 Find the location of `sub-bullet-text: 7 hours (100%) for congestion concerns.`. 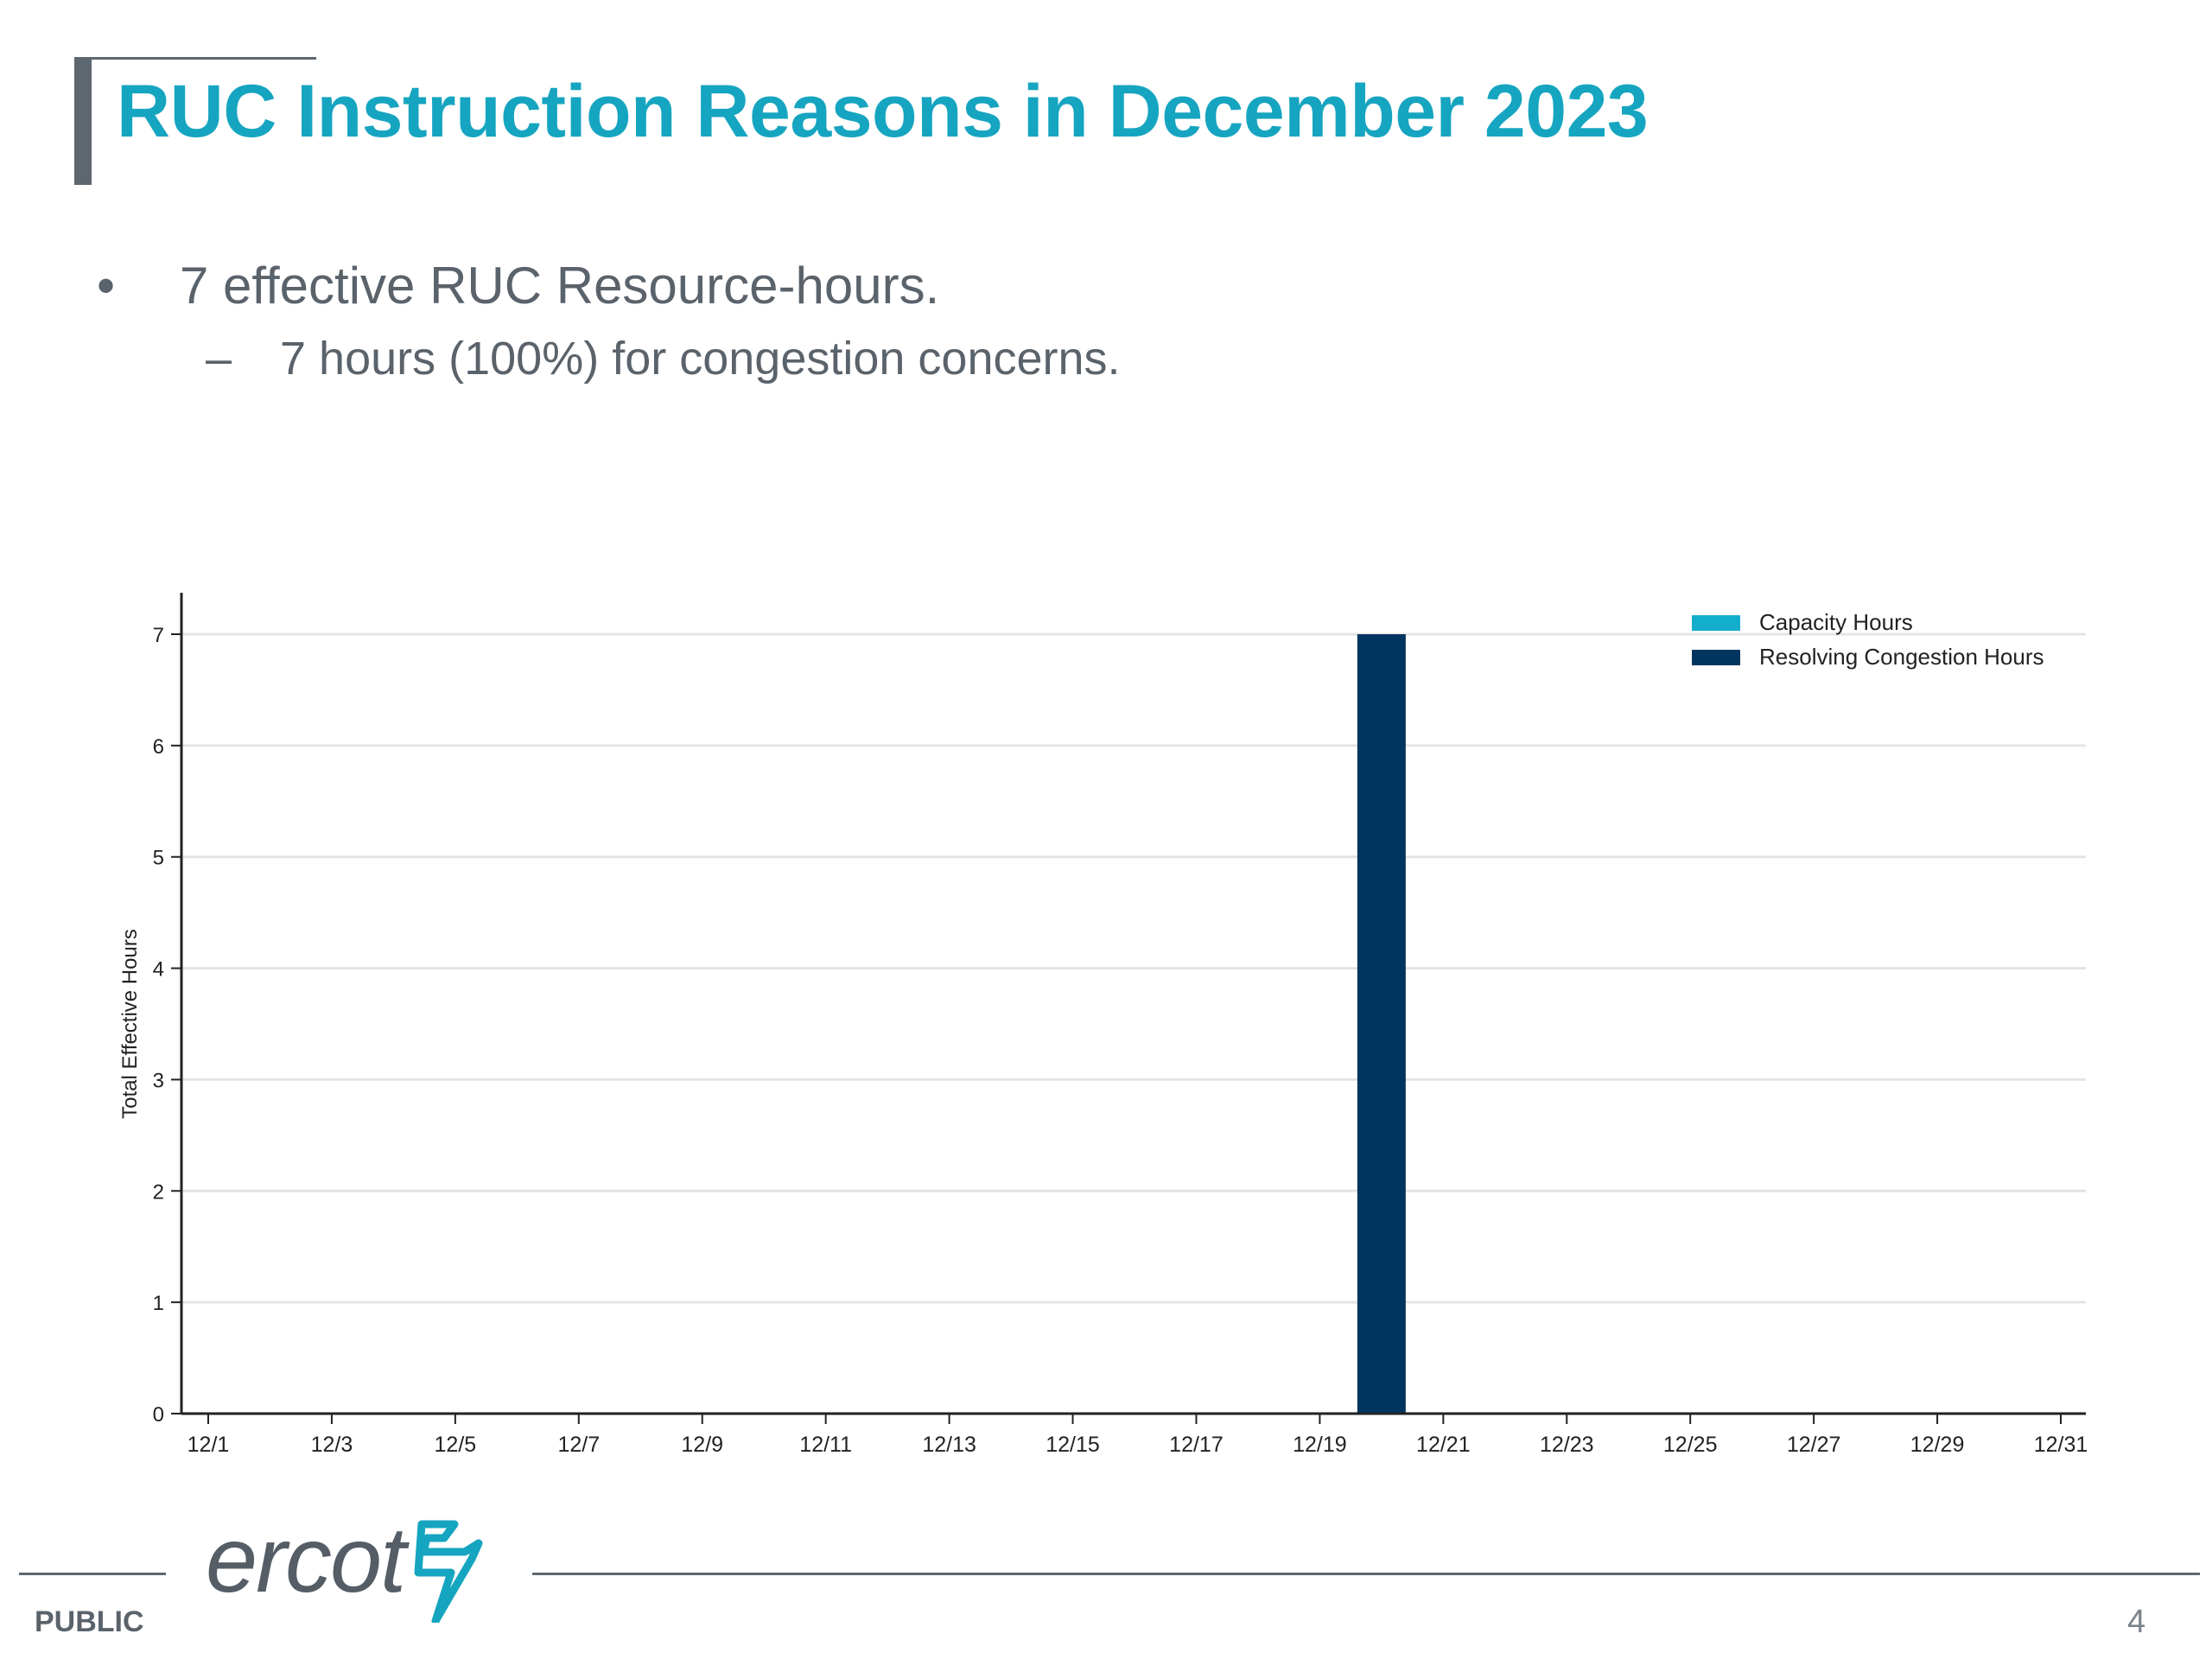

sub-bullet-text: 7 hours (100%) for congestion concerns. is located at coordinates (700, 359).